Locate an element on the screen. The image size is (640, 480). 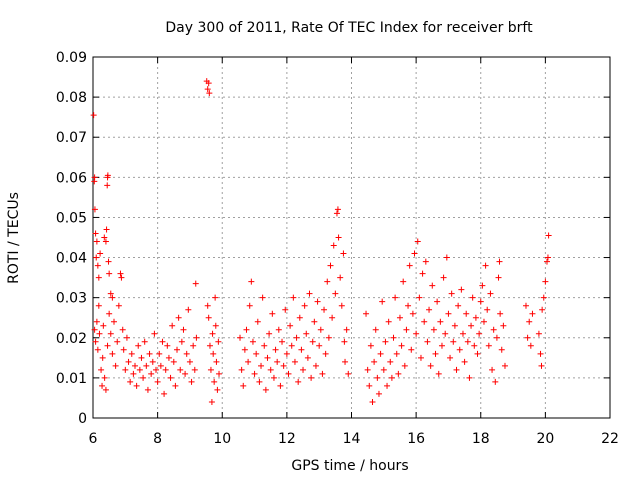
x-tick-label: 22 is located at coordinates (610, 439).